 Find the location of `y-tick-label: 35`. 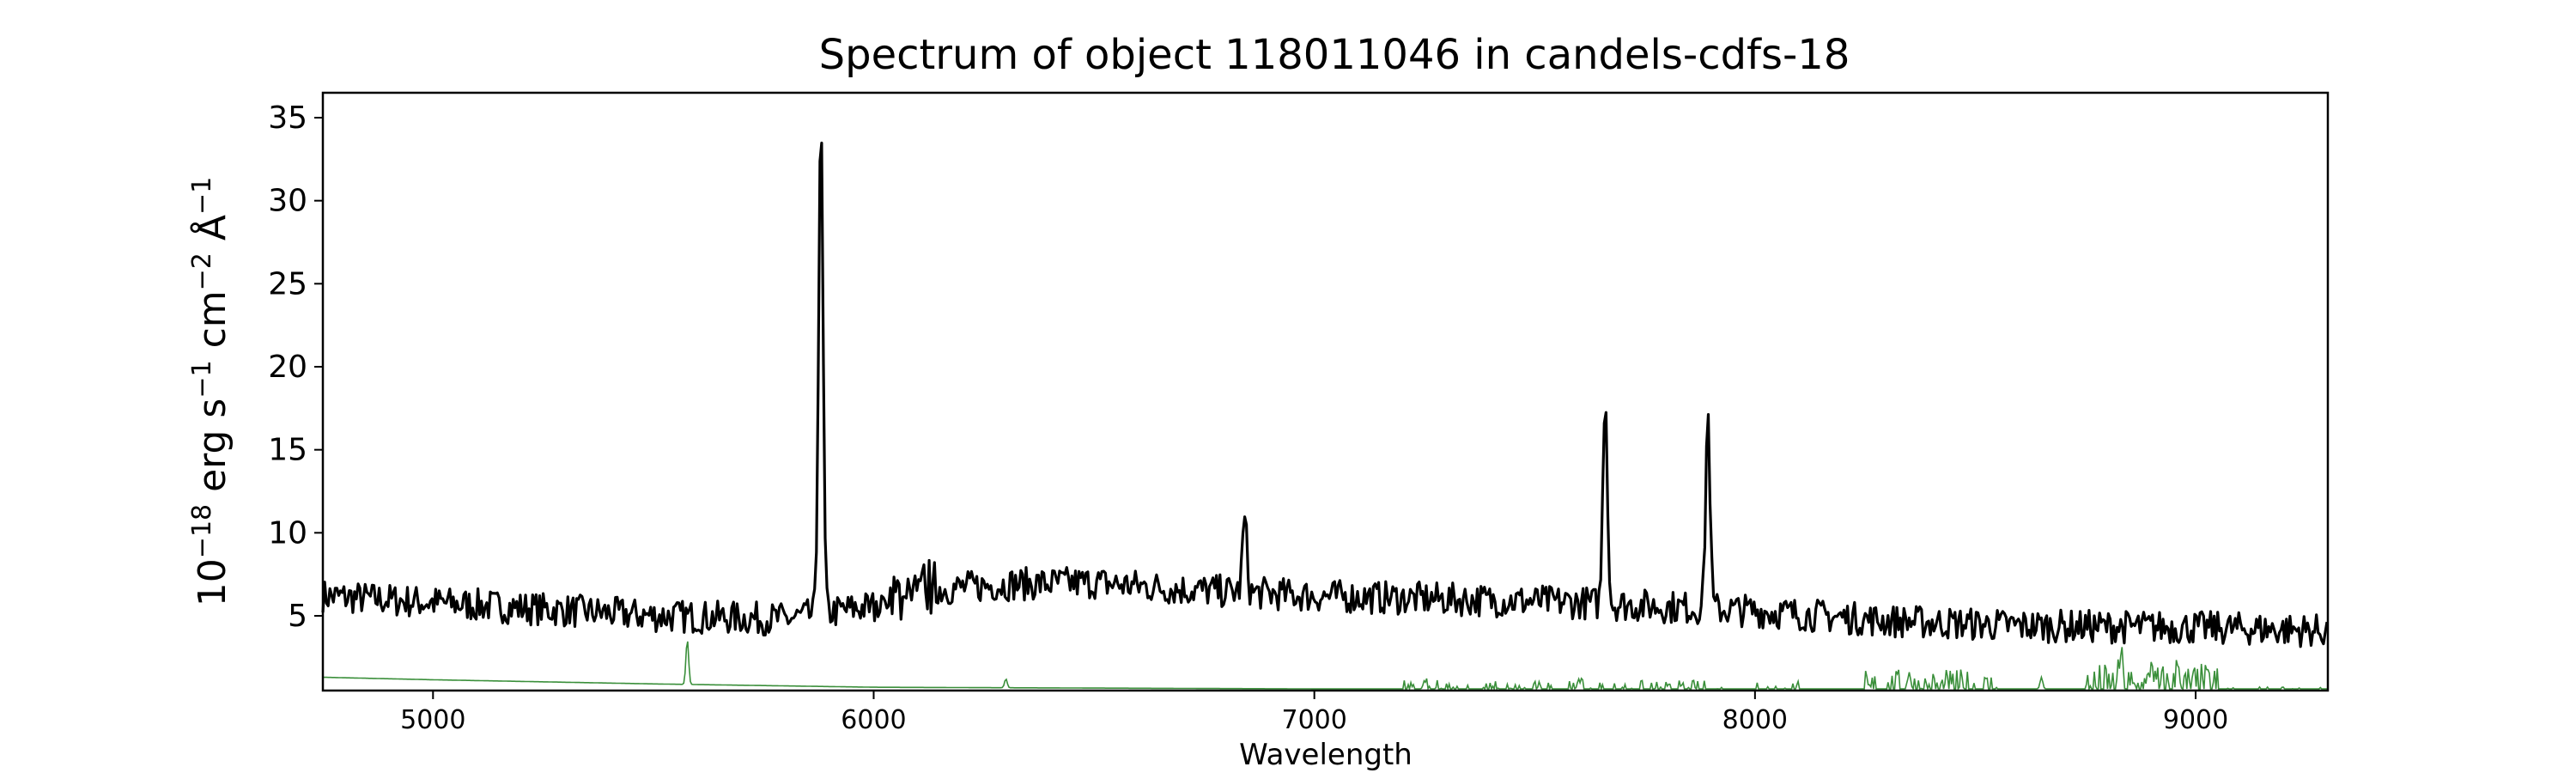

y-tick-label: 35 is located at coordinates (287, 118).